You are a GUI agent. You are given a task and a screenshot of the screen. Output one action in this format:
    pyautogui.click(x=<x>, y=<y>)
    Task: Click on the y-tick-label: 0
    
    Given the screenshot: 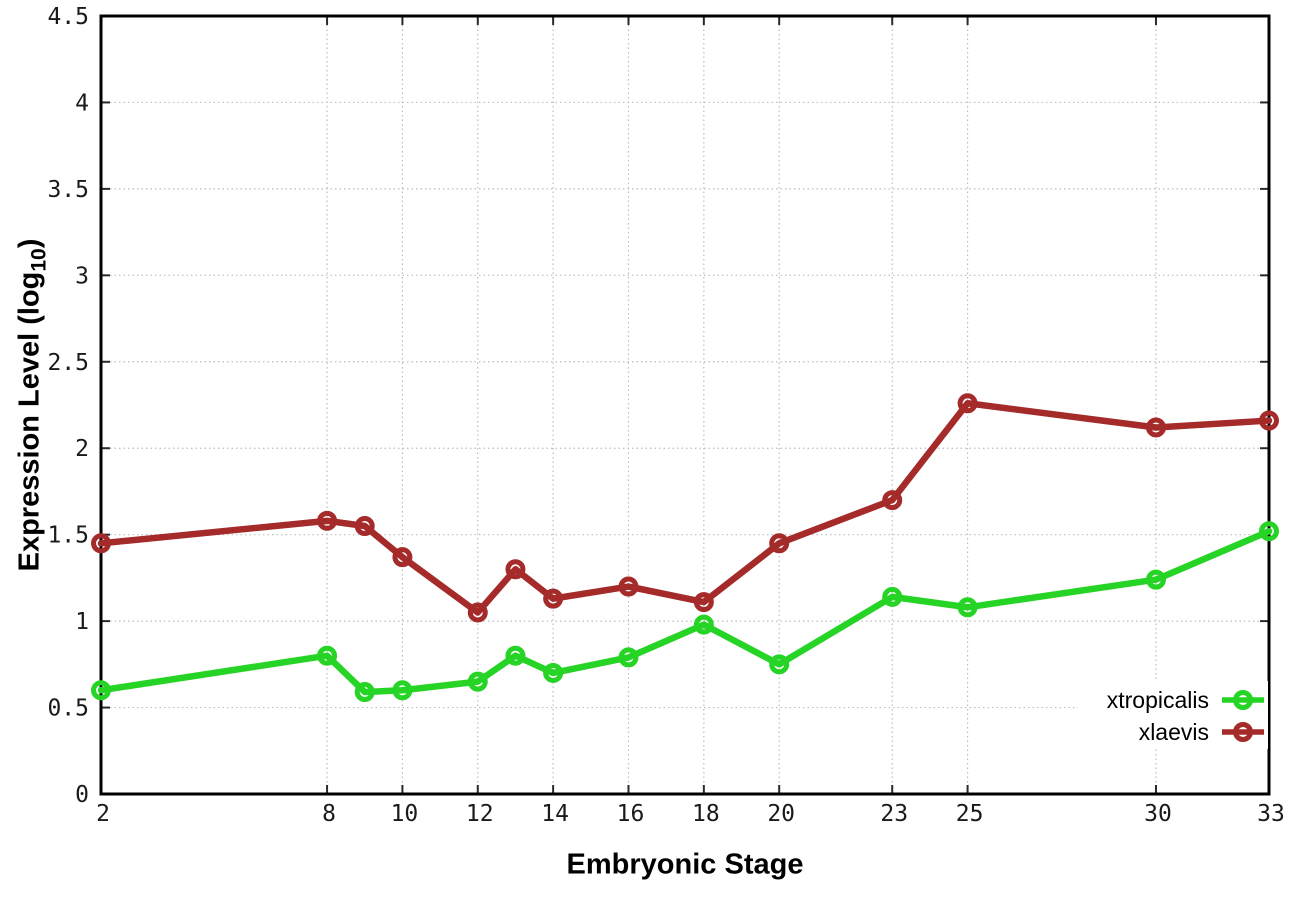 What is the action you would take?
    pyautogui.click(x=82, y=795)
    